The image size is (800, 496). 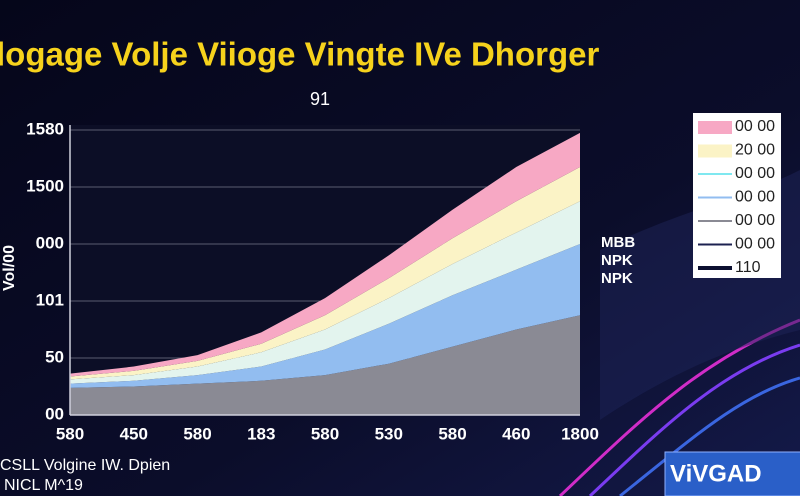 What do you see at coordinates (618, 242) in the screenshot?
I see `annotation: MBB` at bounding box center [618, 242].